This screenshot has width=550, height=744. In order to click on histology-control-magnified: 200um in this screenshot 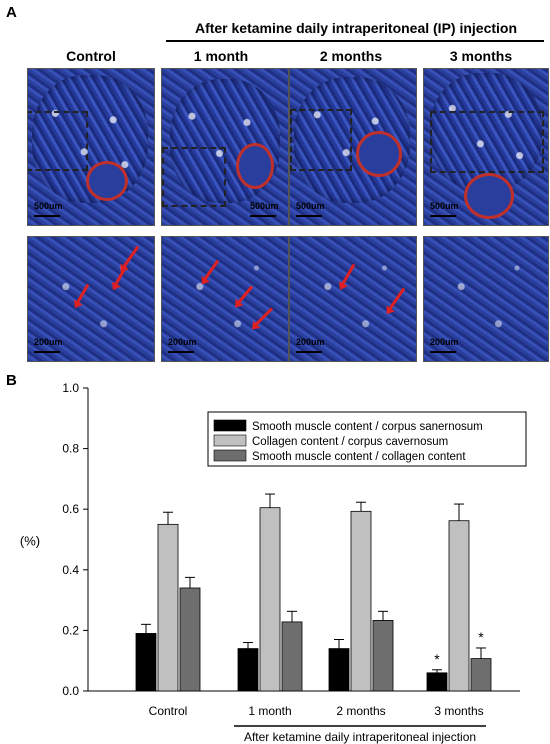, I will do `click(91, 299)`.